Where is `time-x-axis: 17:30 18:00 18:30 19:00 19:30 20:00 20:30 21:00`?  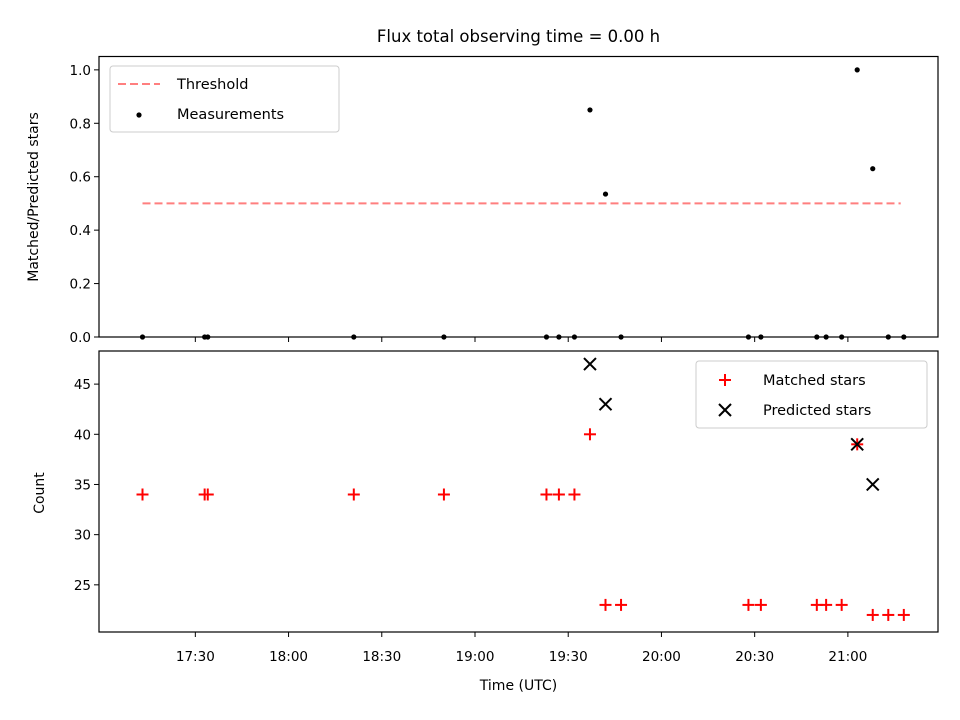 time-x-axis: 17:30 18:00 18:30 19:00 19:30 20:00 20:30 21:00 is located at coordinates (521, 648).